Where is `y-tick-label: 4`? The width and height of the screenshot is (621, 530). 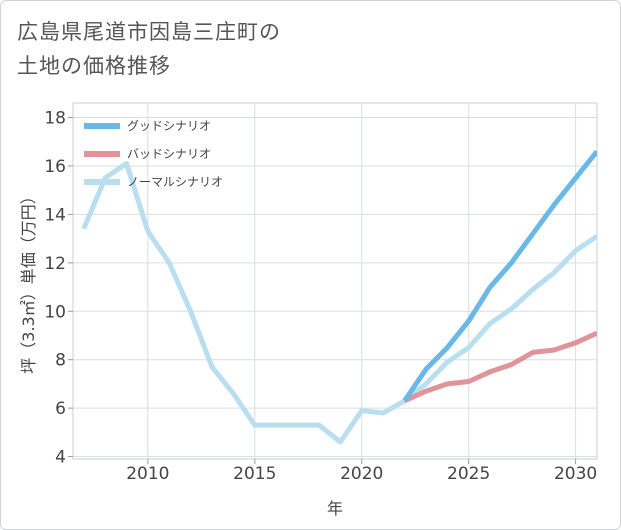 y-tick-label: 4 is located at coordinates (60, 458).